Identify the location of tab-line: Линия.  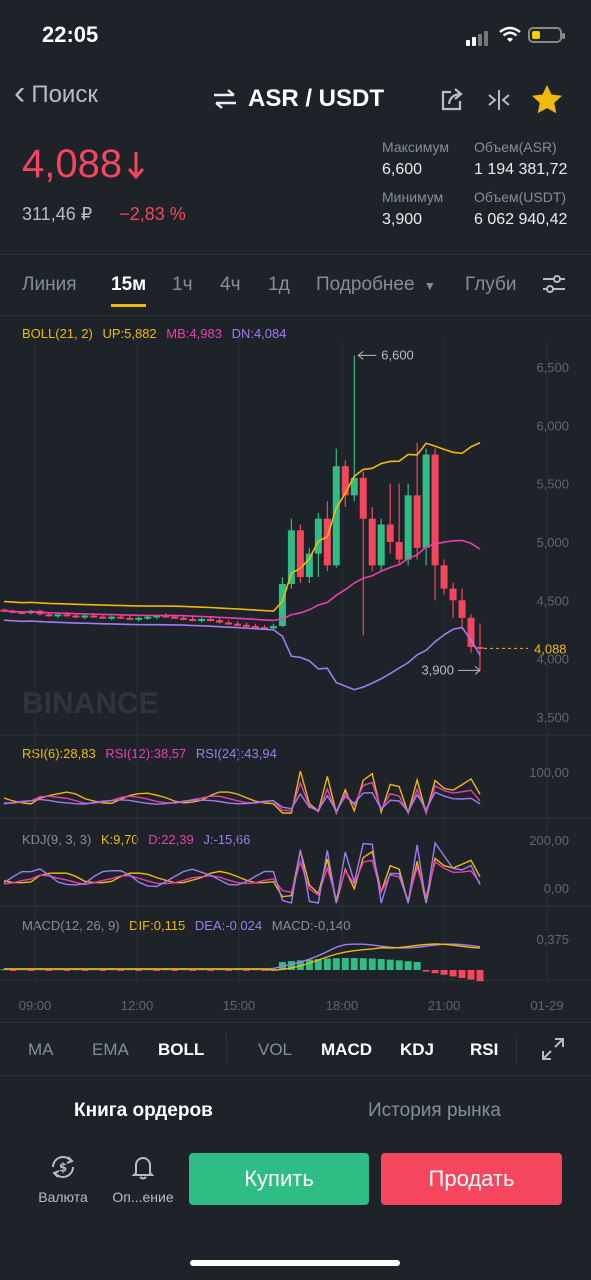
(49, 284).